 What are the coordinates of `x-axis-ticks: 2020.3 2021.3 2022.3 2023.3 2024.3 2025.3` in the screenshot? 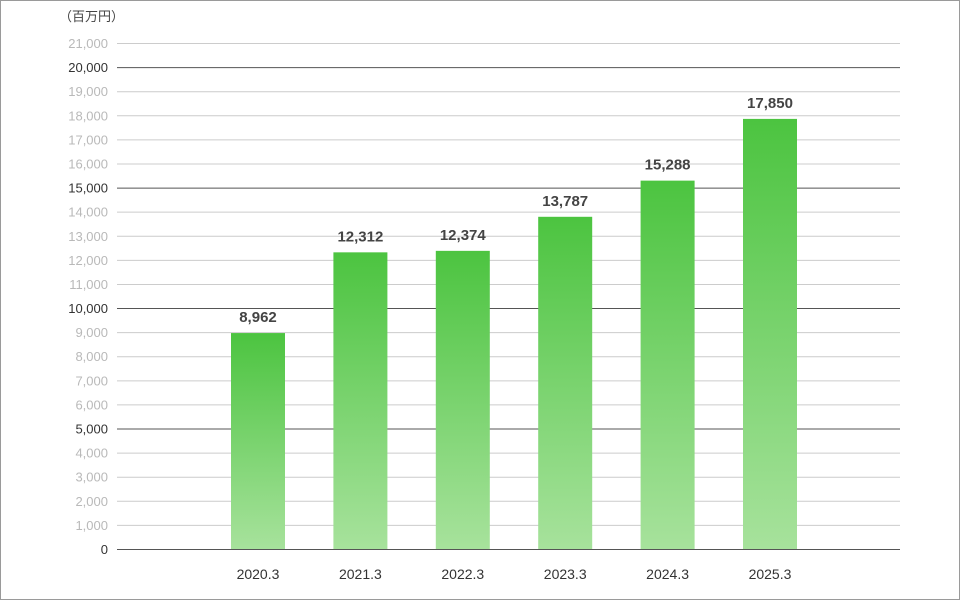 It's located at (514, 574).